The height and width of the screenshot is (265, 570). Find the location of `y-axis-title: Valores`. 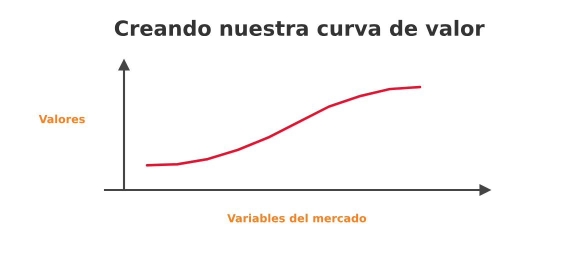

y-axis-title: Valores is located at coordinates (61, 119).